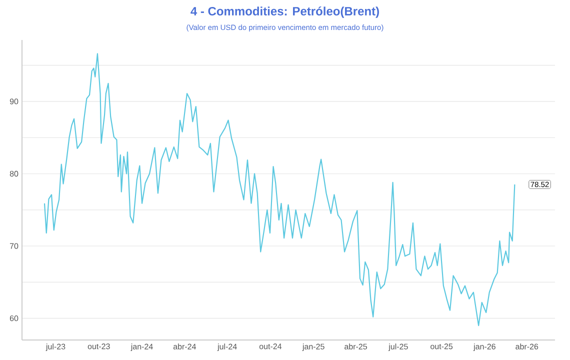 The height and width of the screenshot is (360, 570). What do you see at coordinates (14, 101) in the screenshot?
I see `y-tick-label: 90` at bounding box center [14, 101].